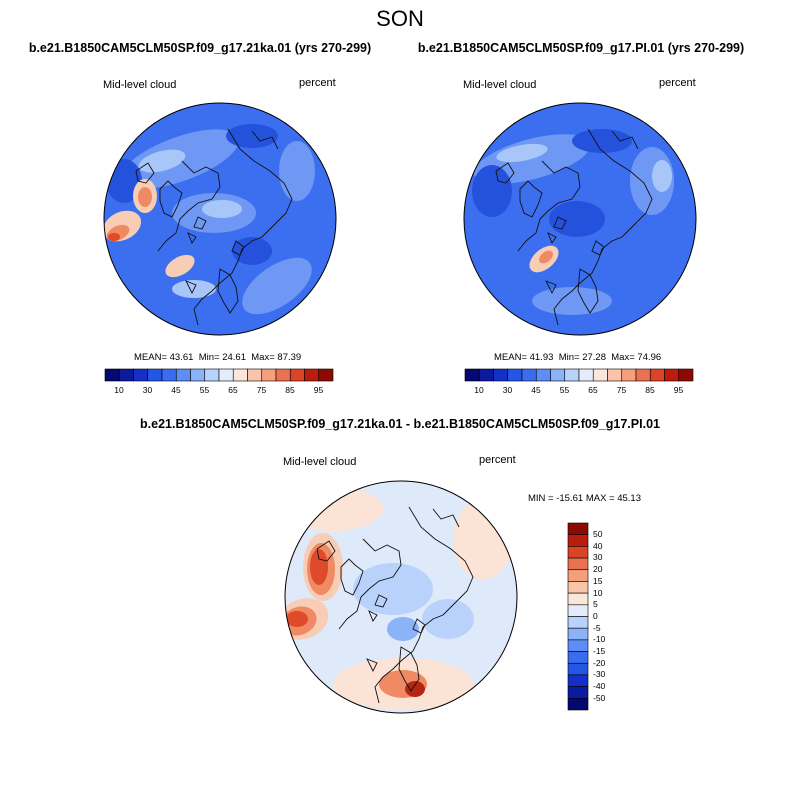  Describe the element at coordinates (189, 206) in the screenshot. I see `left-coastline-canada` at that location.